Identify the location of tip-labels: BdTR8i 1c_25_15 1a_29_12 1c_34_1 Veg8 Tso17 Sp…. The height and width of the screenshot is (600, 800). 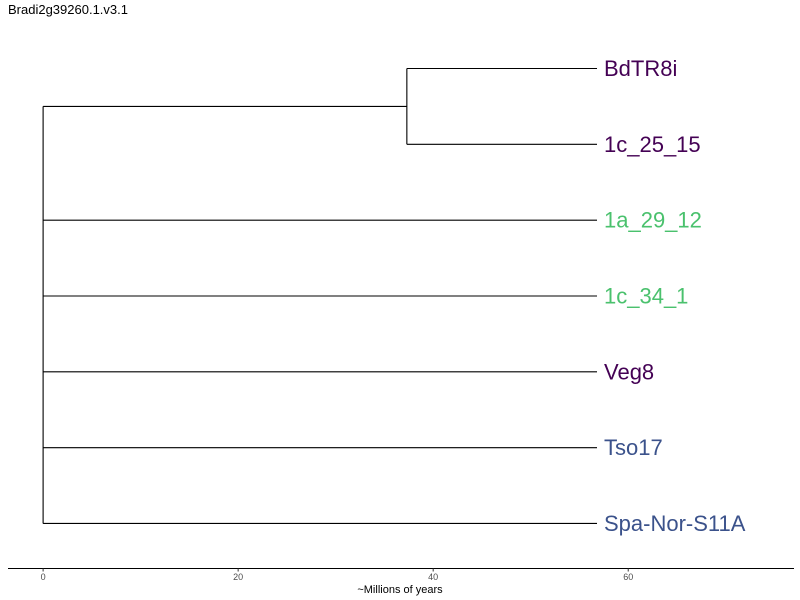
(675, 296).